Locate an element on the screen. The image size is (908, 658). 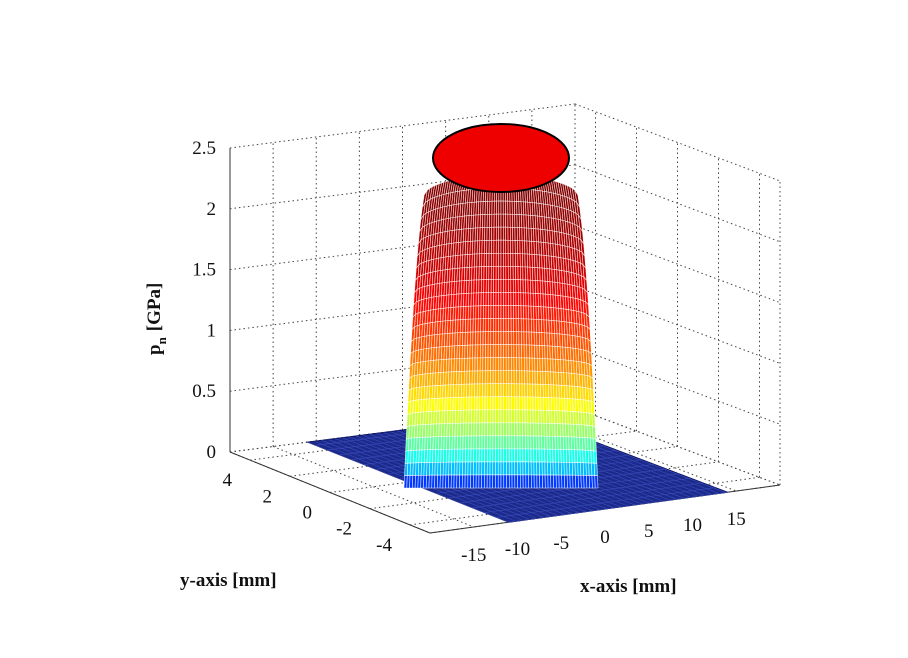
x-tick-label: 0 is located at coordinates (605, 537).